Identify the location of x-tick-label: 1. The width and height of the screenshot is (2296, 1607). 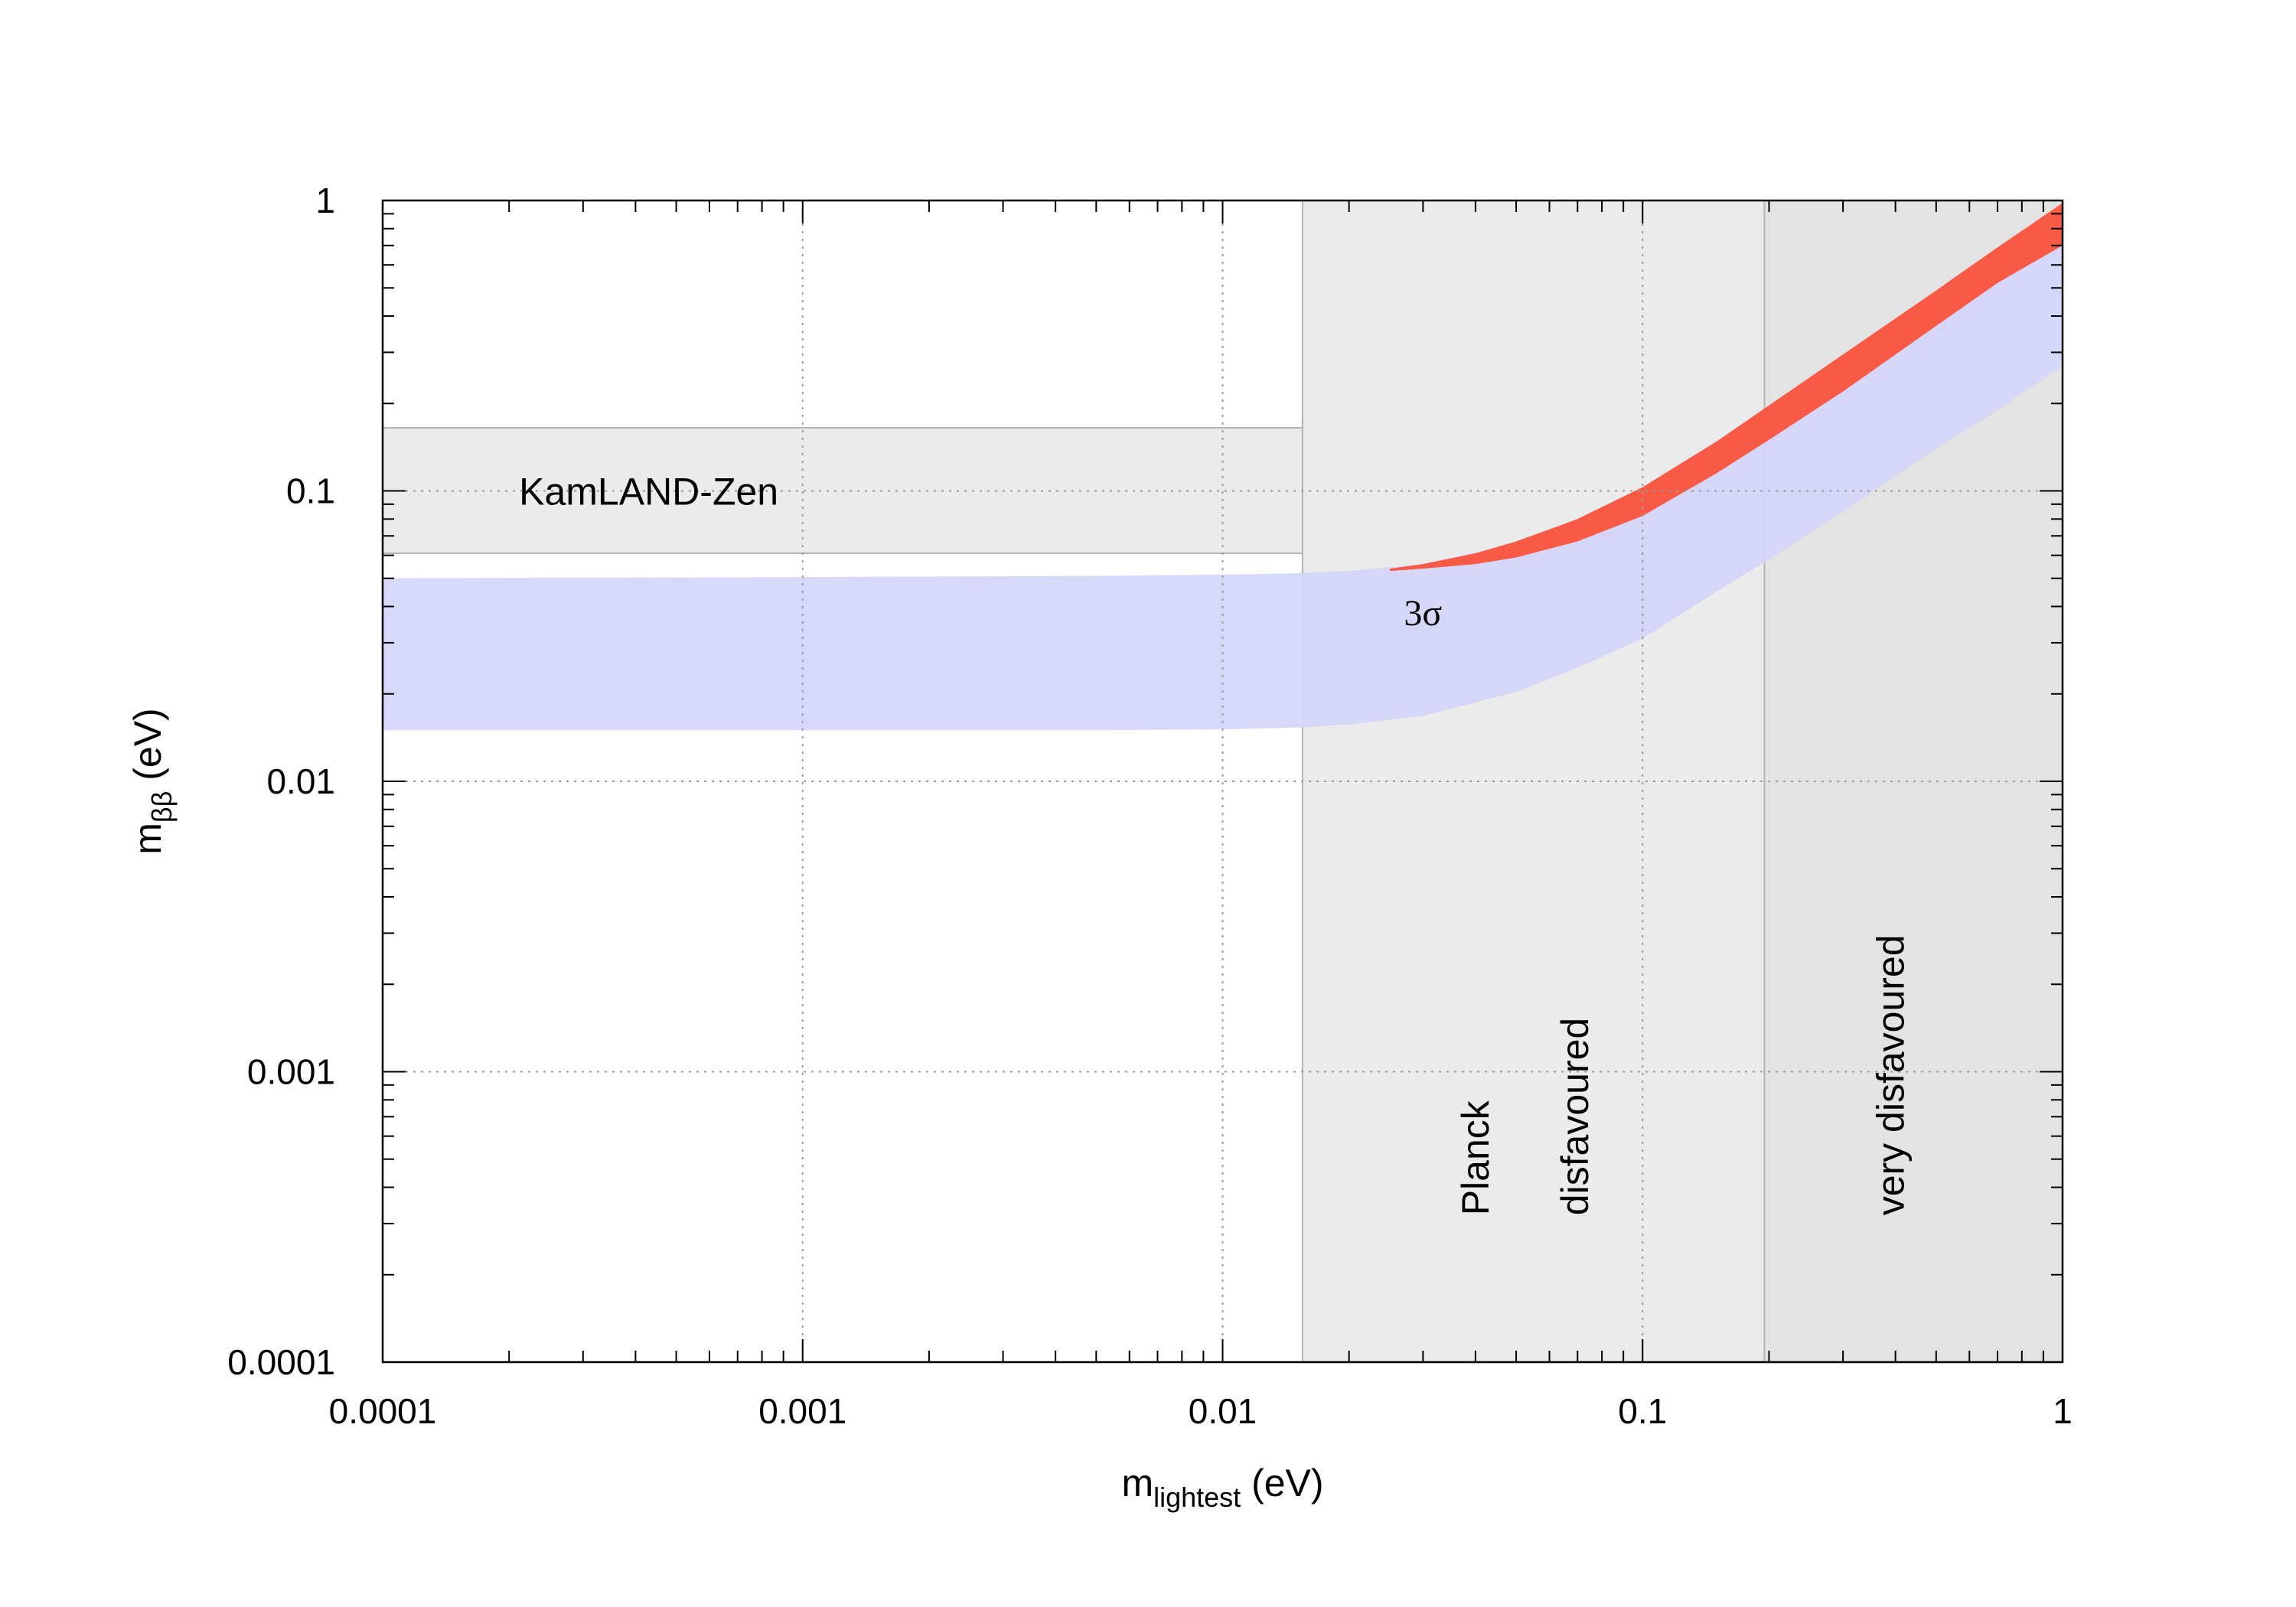
(2063, 1411).